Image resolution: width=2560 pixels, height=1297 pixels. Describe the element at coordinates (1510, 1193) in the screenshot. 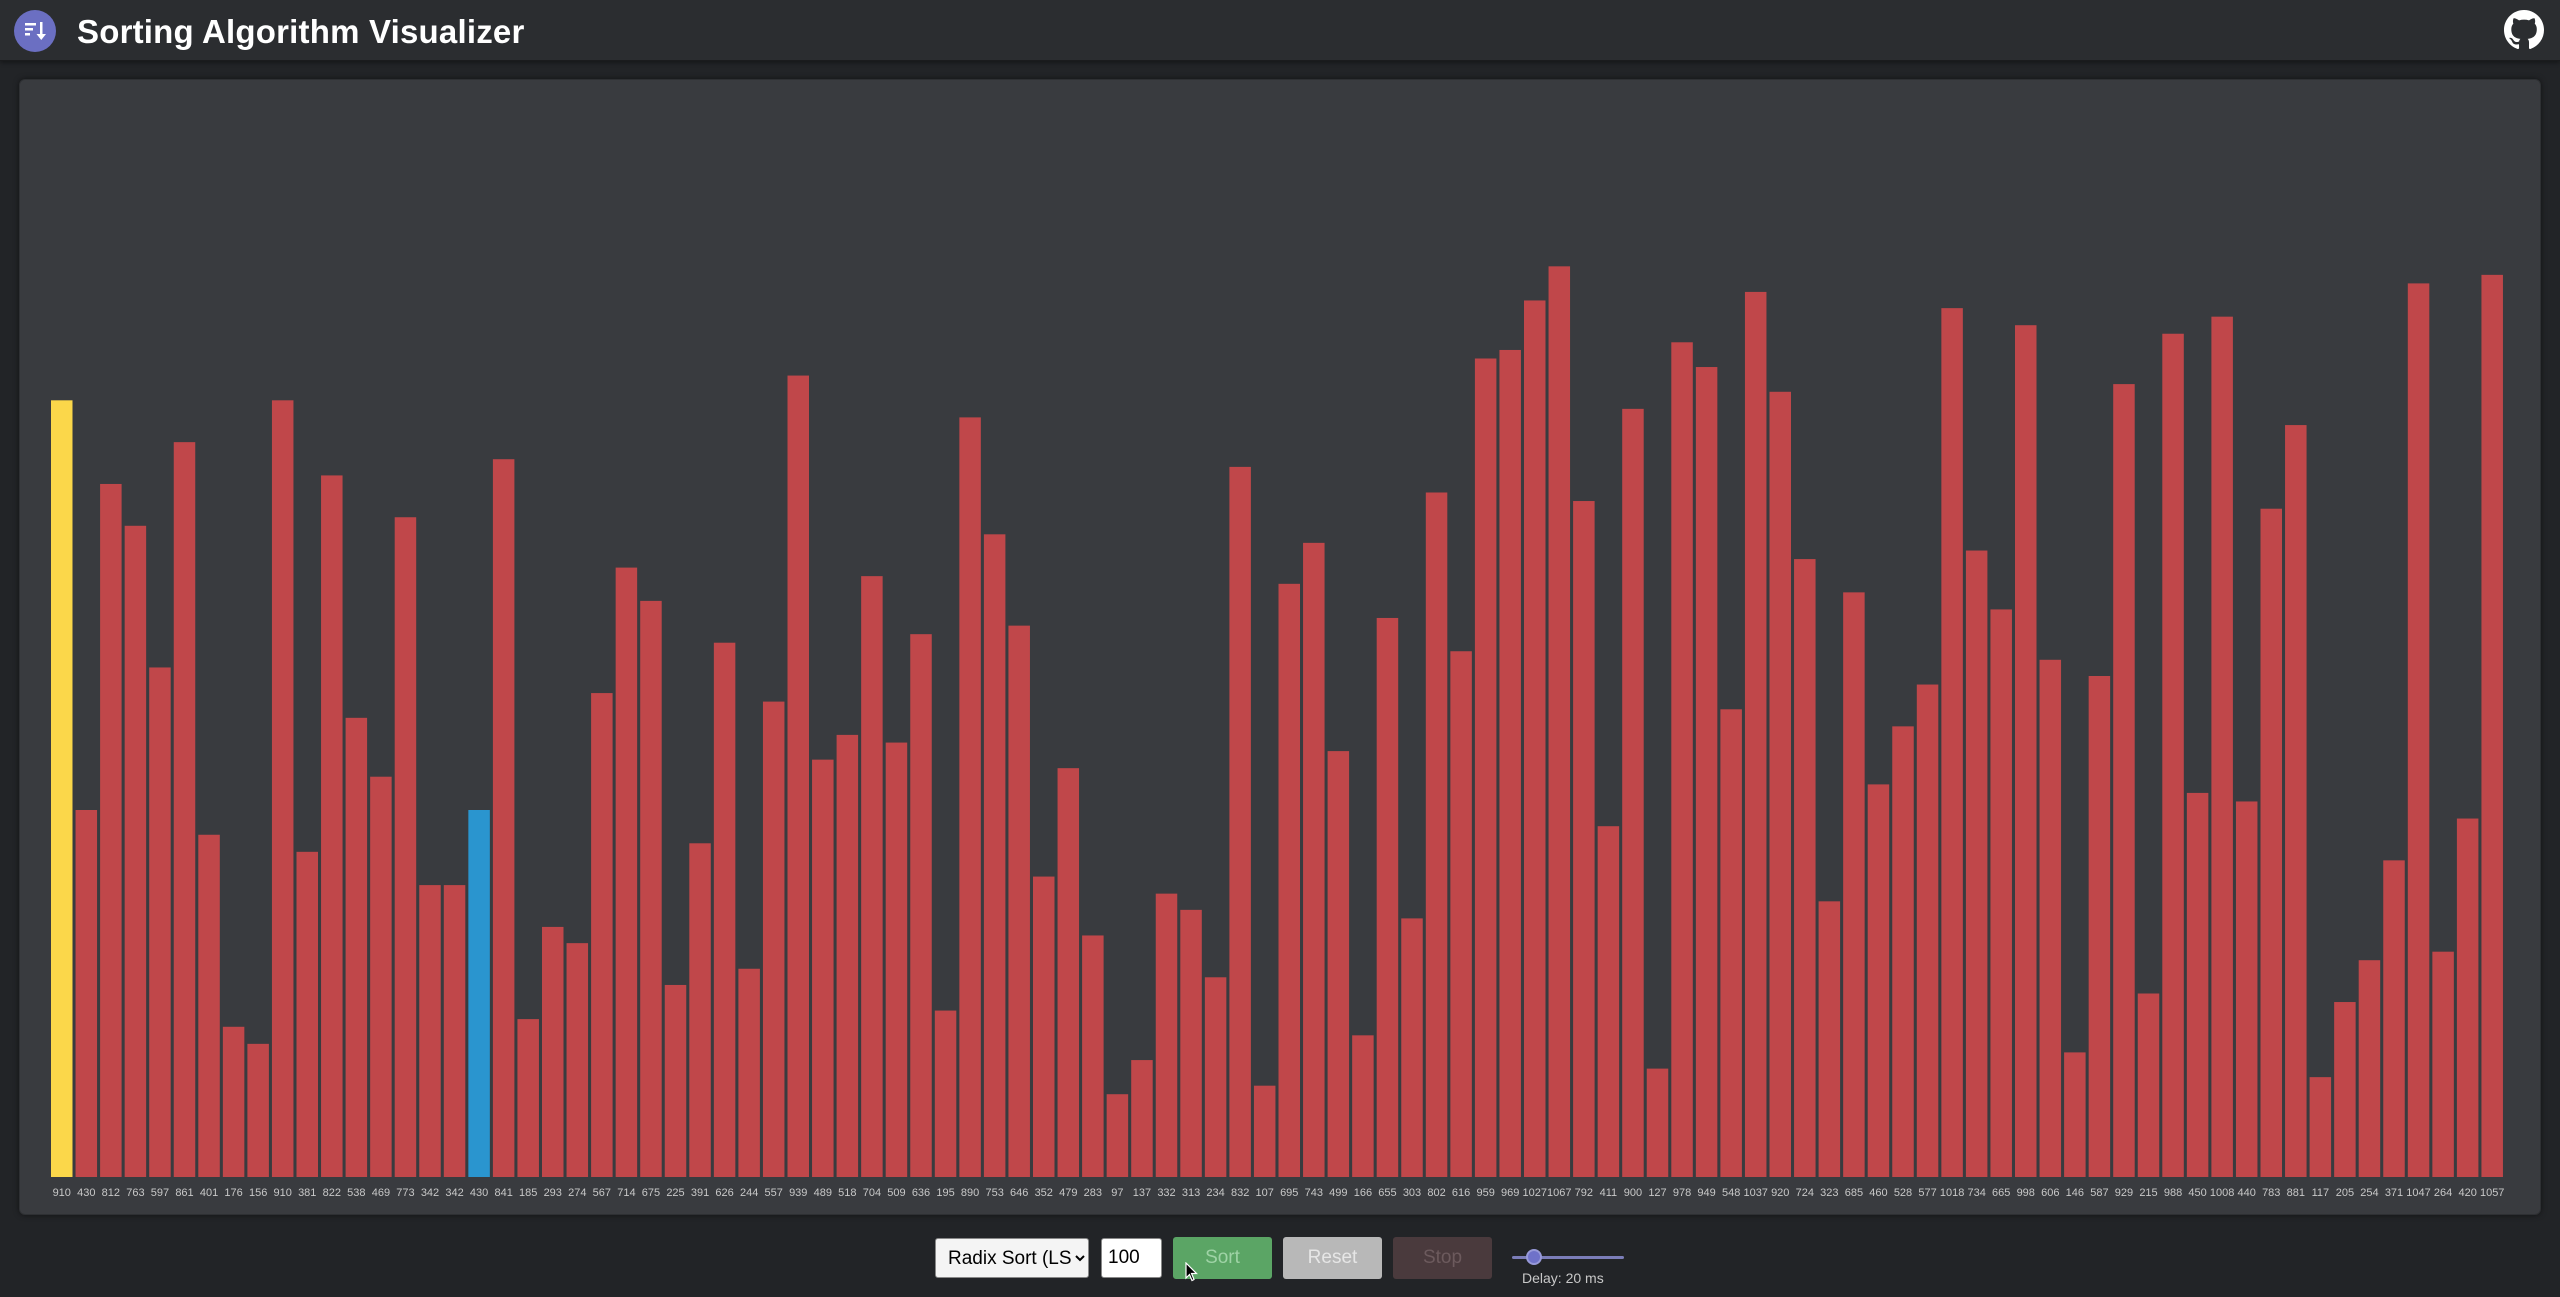

I see `bar-value-label: 969` at that location.